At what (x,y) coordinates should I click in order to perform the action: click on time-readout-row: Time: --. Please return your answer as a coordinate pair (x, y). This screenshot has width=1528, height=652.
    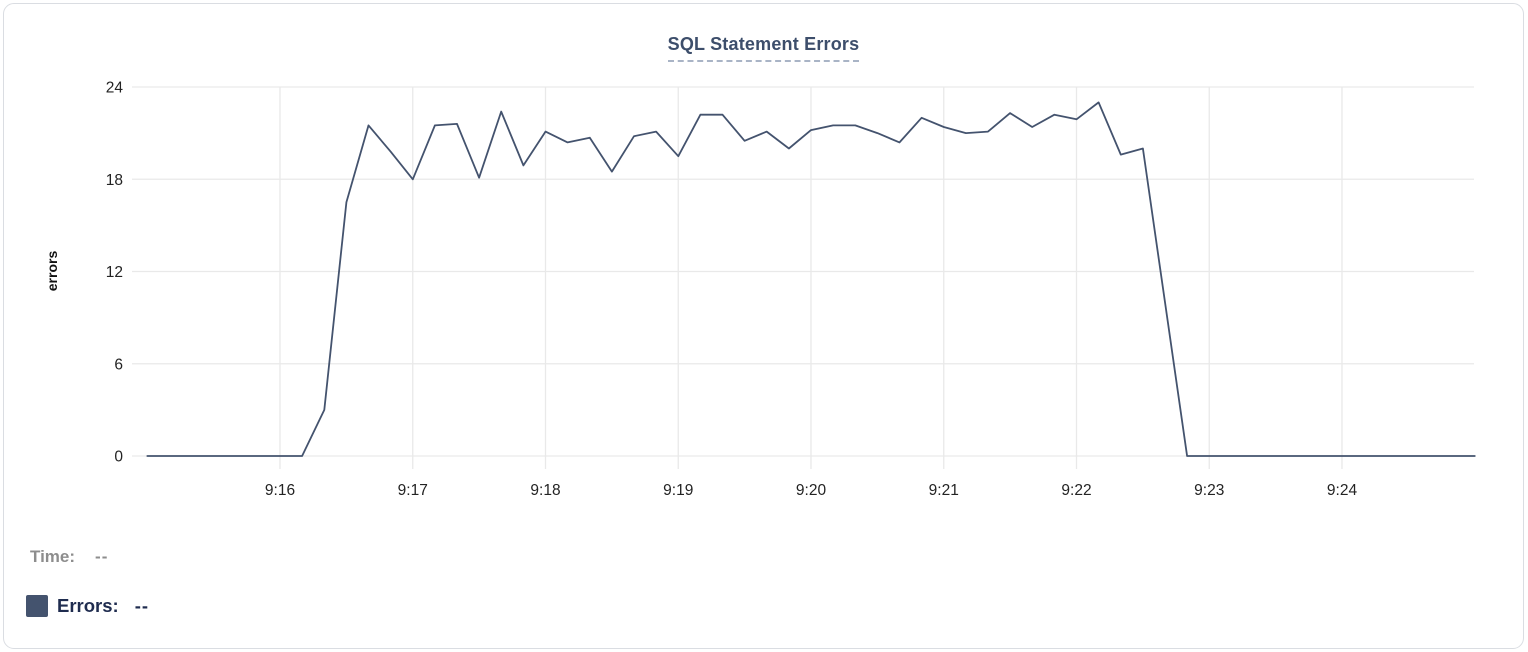
    Looking at the image, I should click on (69, 557).